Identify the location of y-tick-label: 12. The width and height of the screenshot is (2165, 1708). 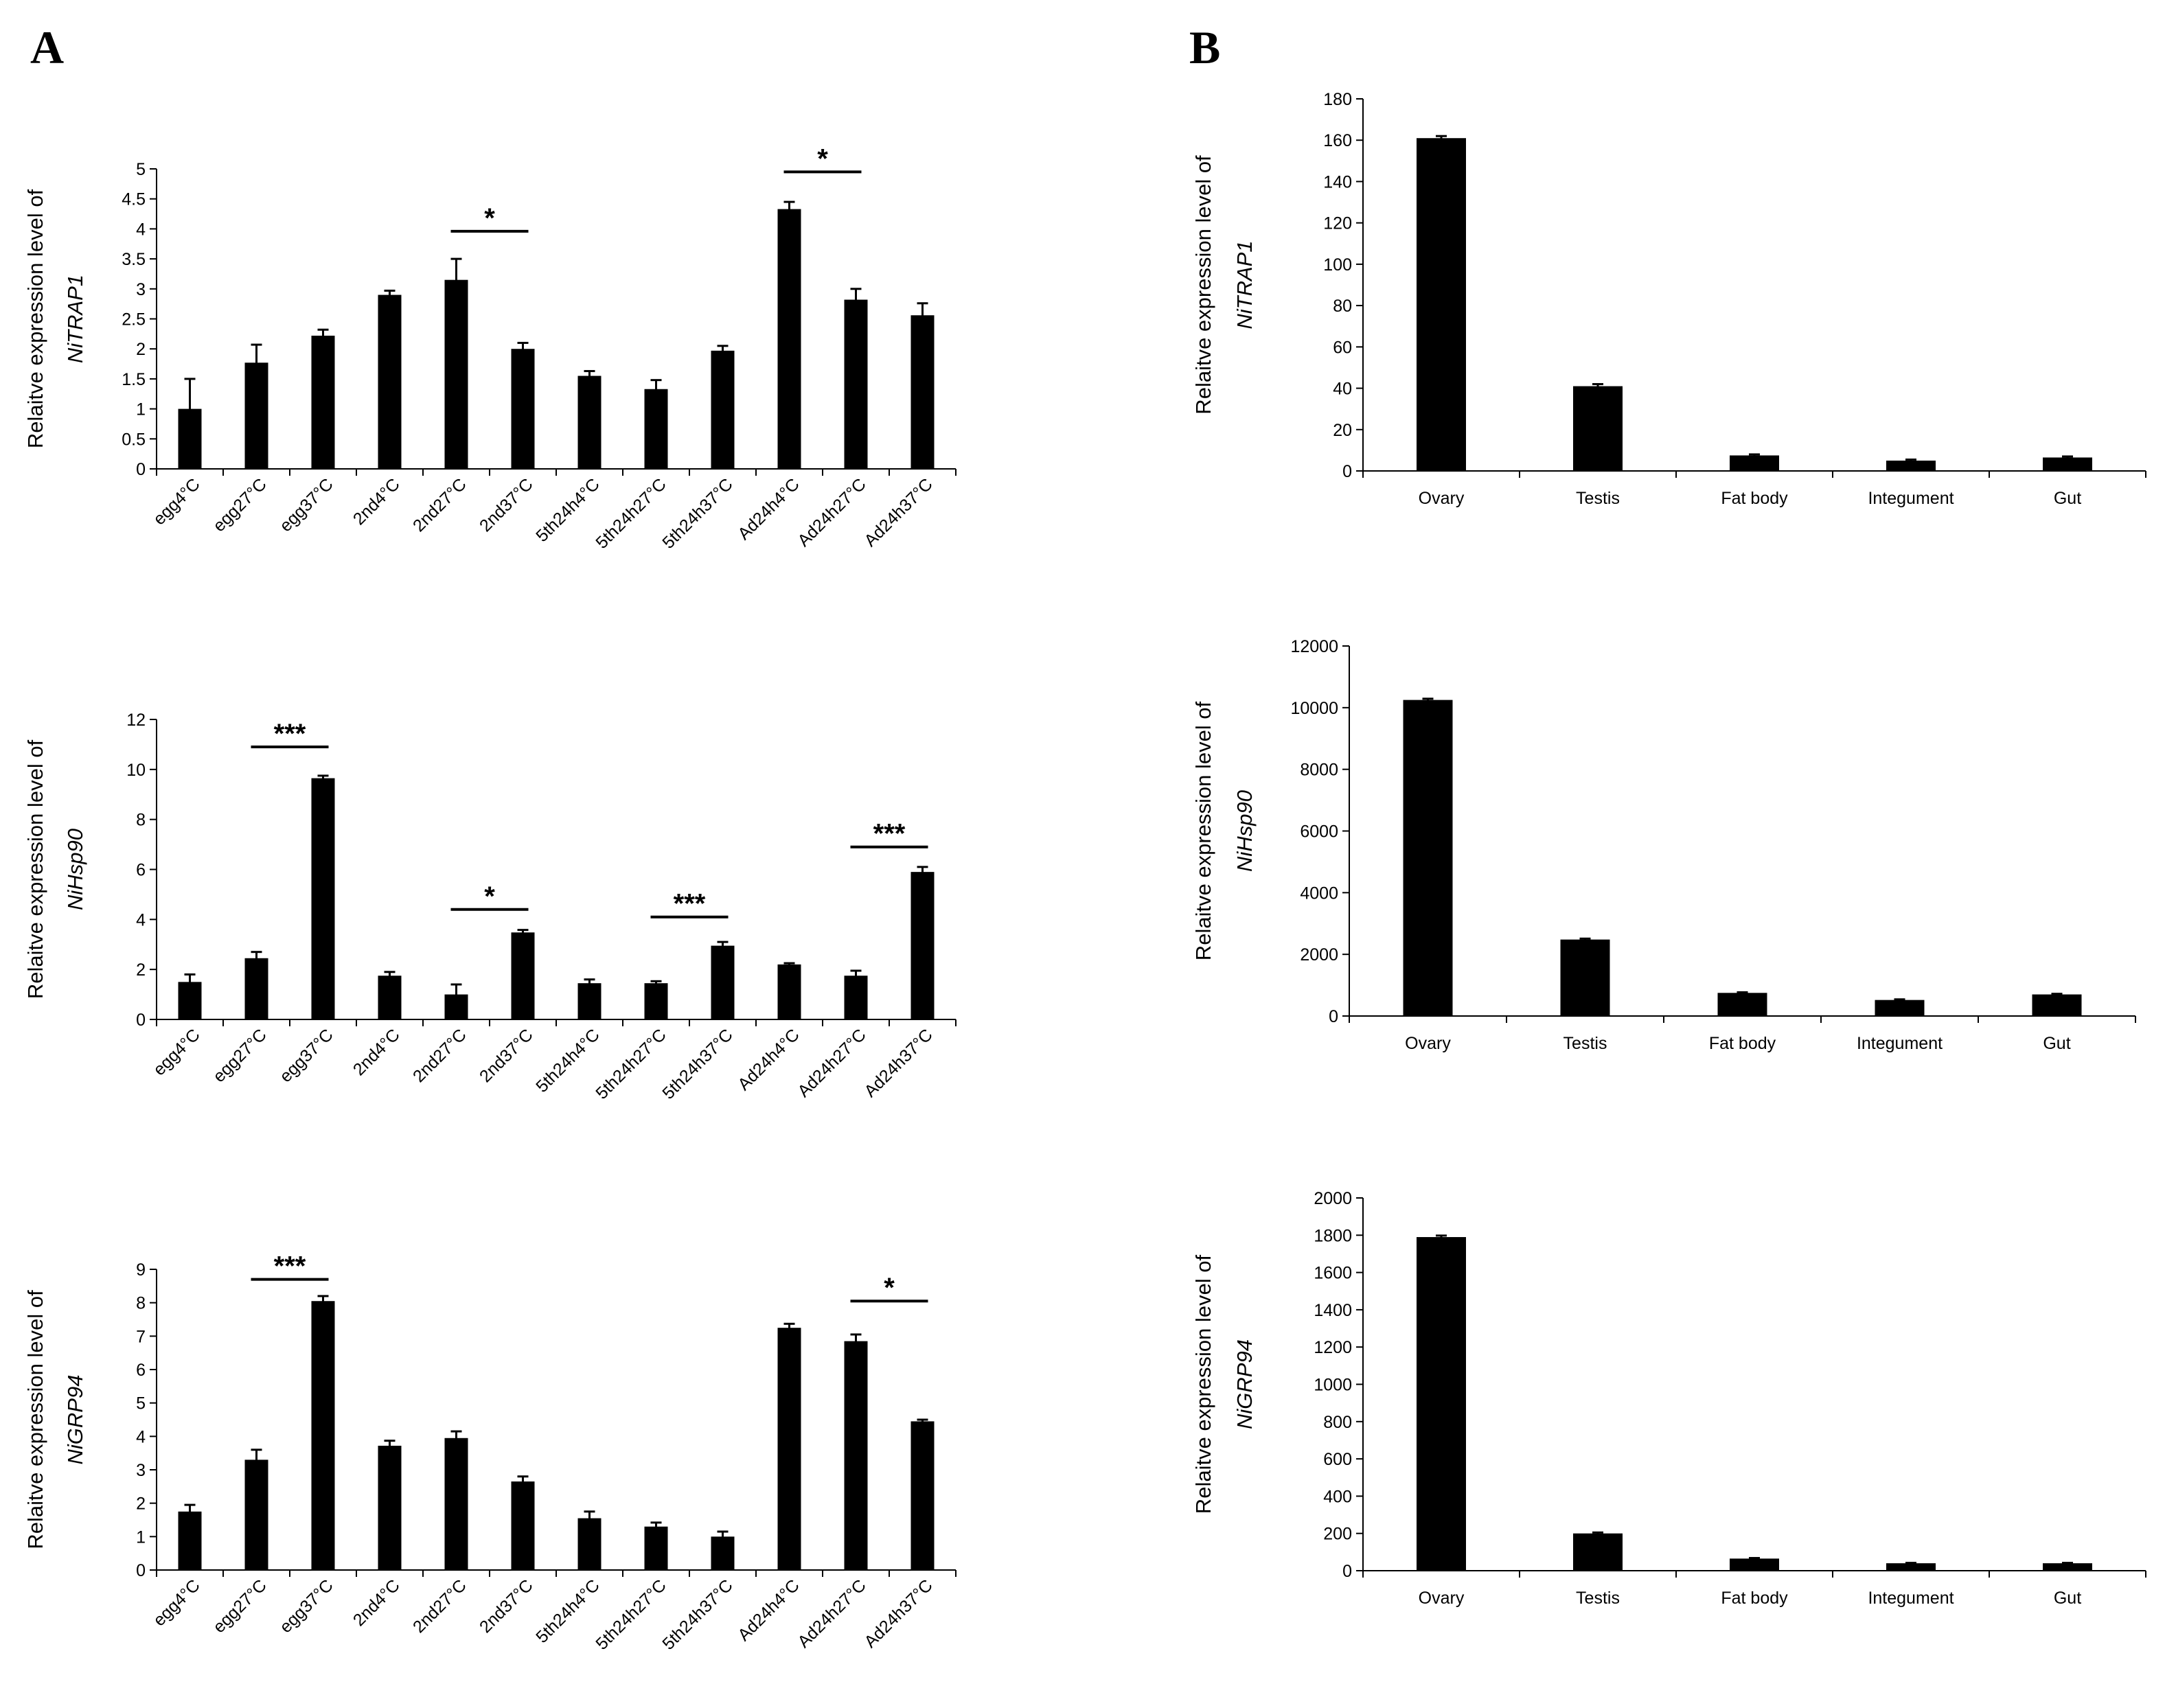
(136, 721).